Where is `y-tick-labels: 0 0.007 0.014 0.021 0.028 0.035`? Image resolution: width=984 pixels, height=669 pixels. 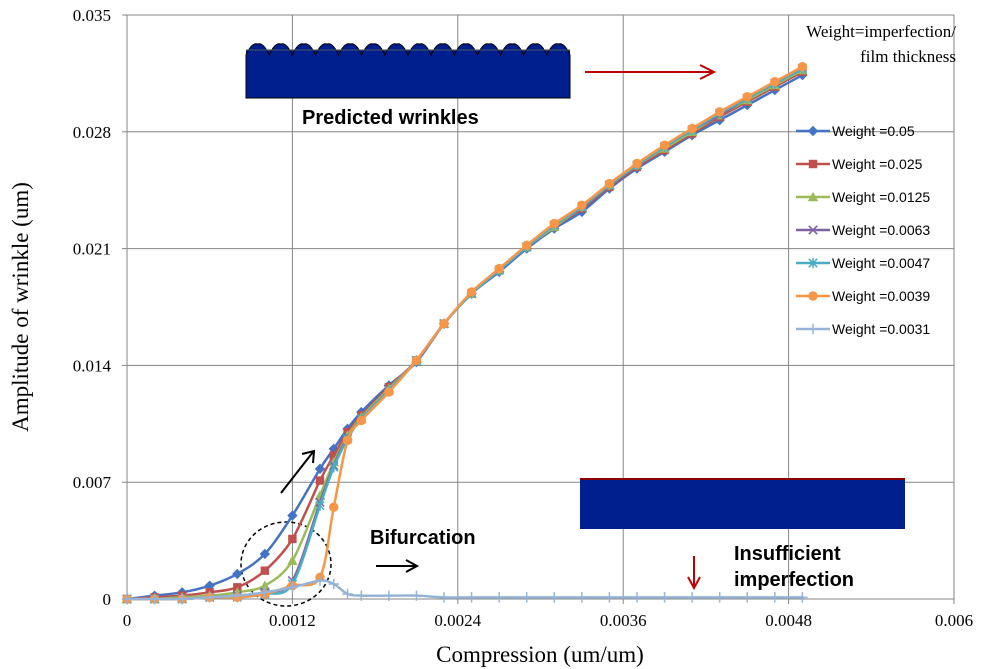
y-tick-labels: 0 0.007 0.014 0.021 0.028 0.035 is located at coordinates (92, 307).